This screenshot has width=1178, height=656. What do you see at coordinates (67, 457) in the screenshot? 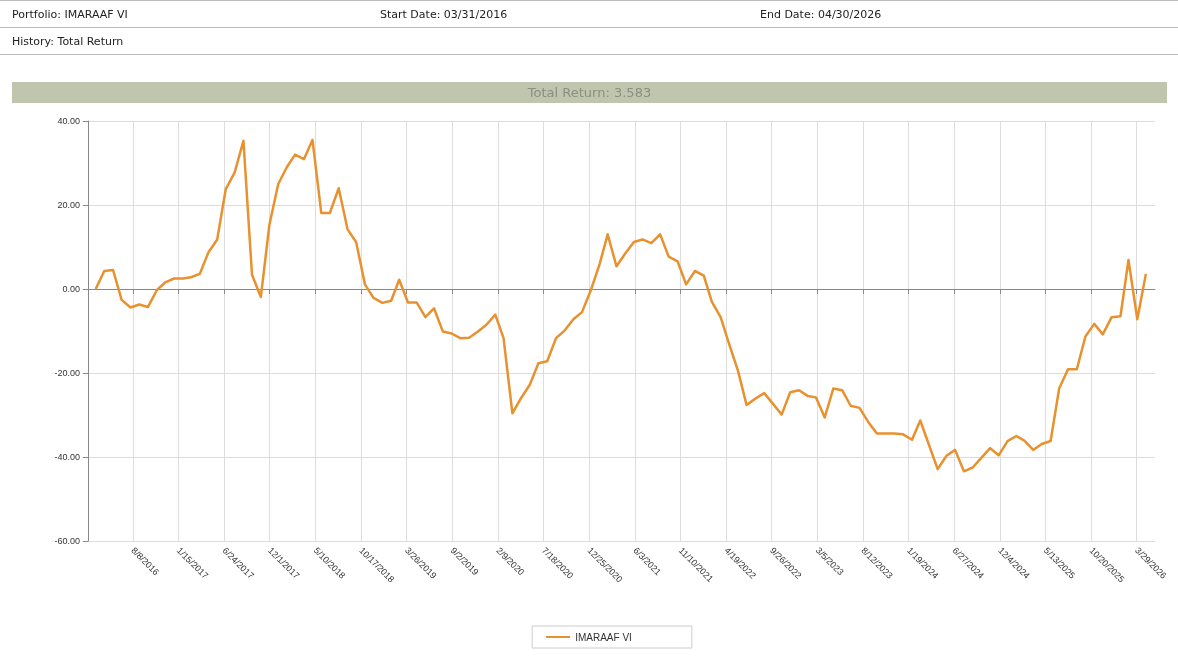
I see `y-tick-label: -40.00` at bounding box center [67, 457].